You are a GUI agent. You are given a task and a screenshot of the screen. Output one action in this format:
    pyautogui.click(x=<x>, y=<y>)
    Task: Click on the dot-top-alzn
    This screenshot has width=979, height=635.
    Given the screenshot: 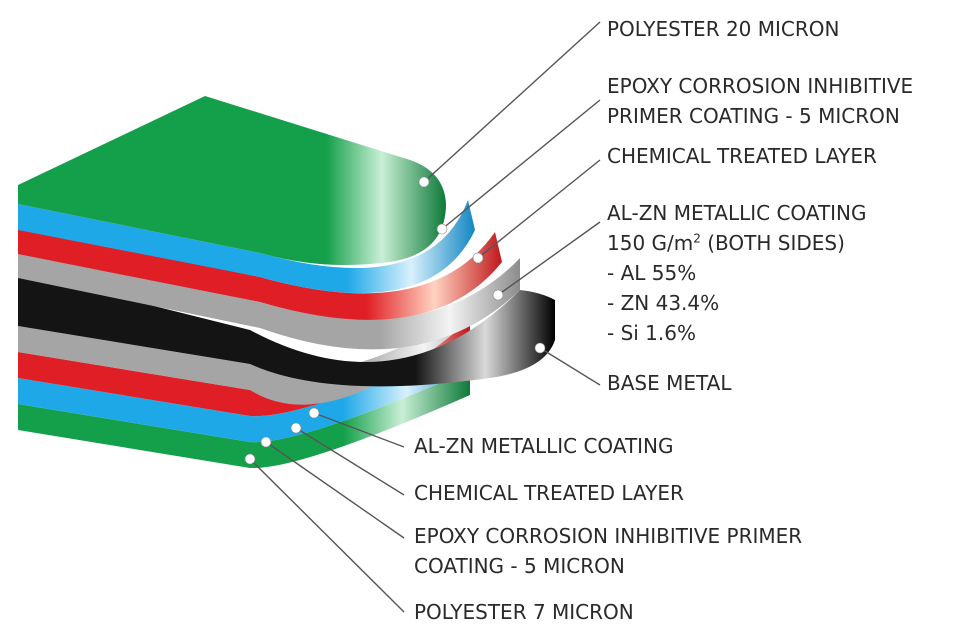 What is the action you would take?
    pyautogui.click(x=498, y=295)
    